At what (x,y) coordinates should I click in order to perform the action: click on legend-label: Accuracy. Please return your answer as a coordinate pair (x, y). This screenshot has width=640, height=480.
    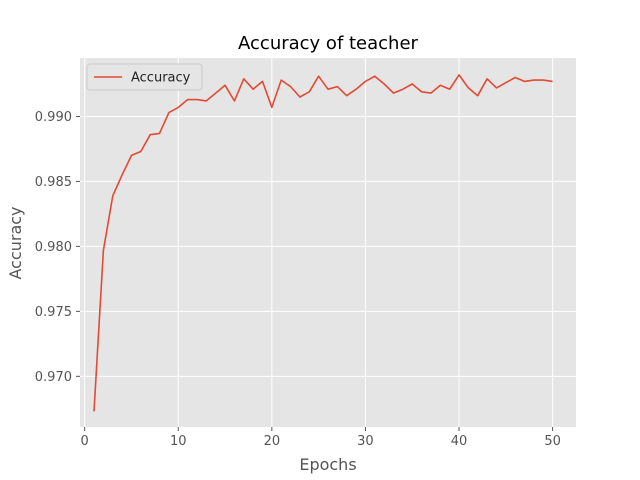
    Looking at the image, I should click on (161, 78).